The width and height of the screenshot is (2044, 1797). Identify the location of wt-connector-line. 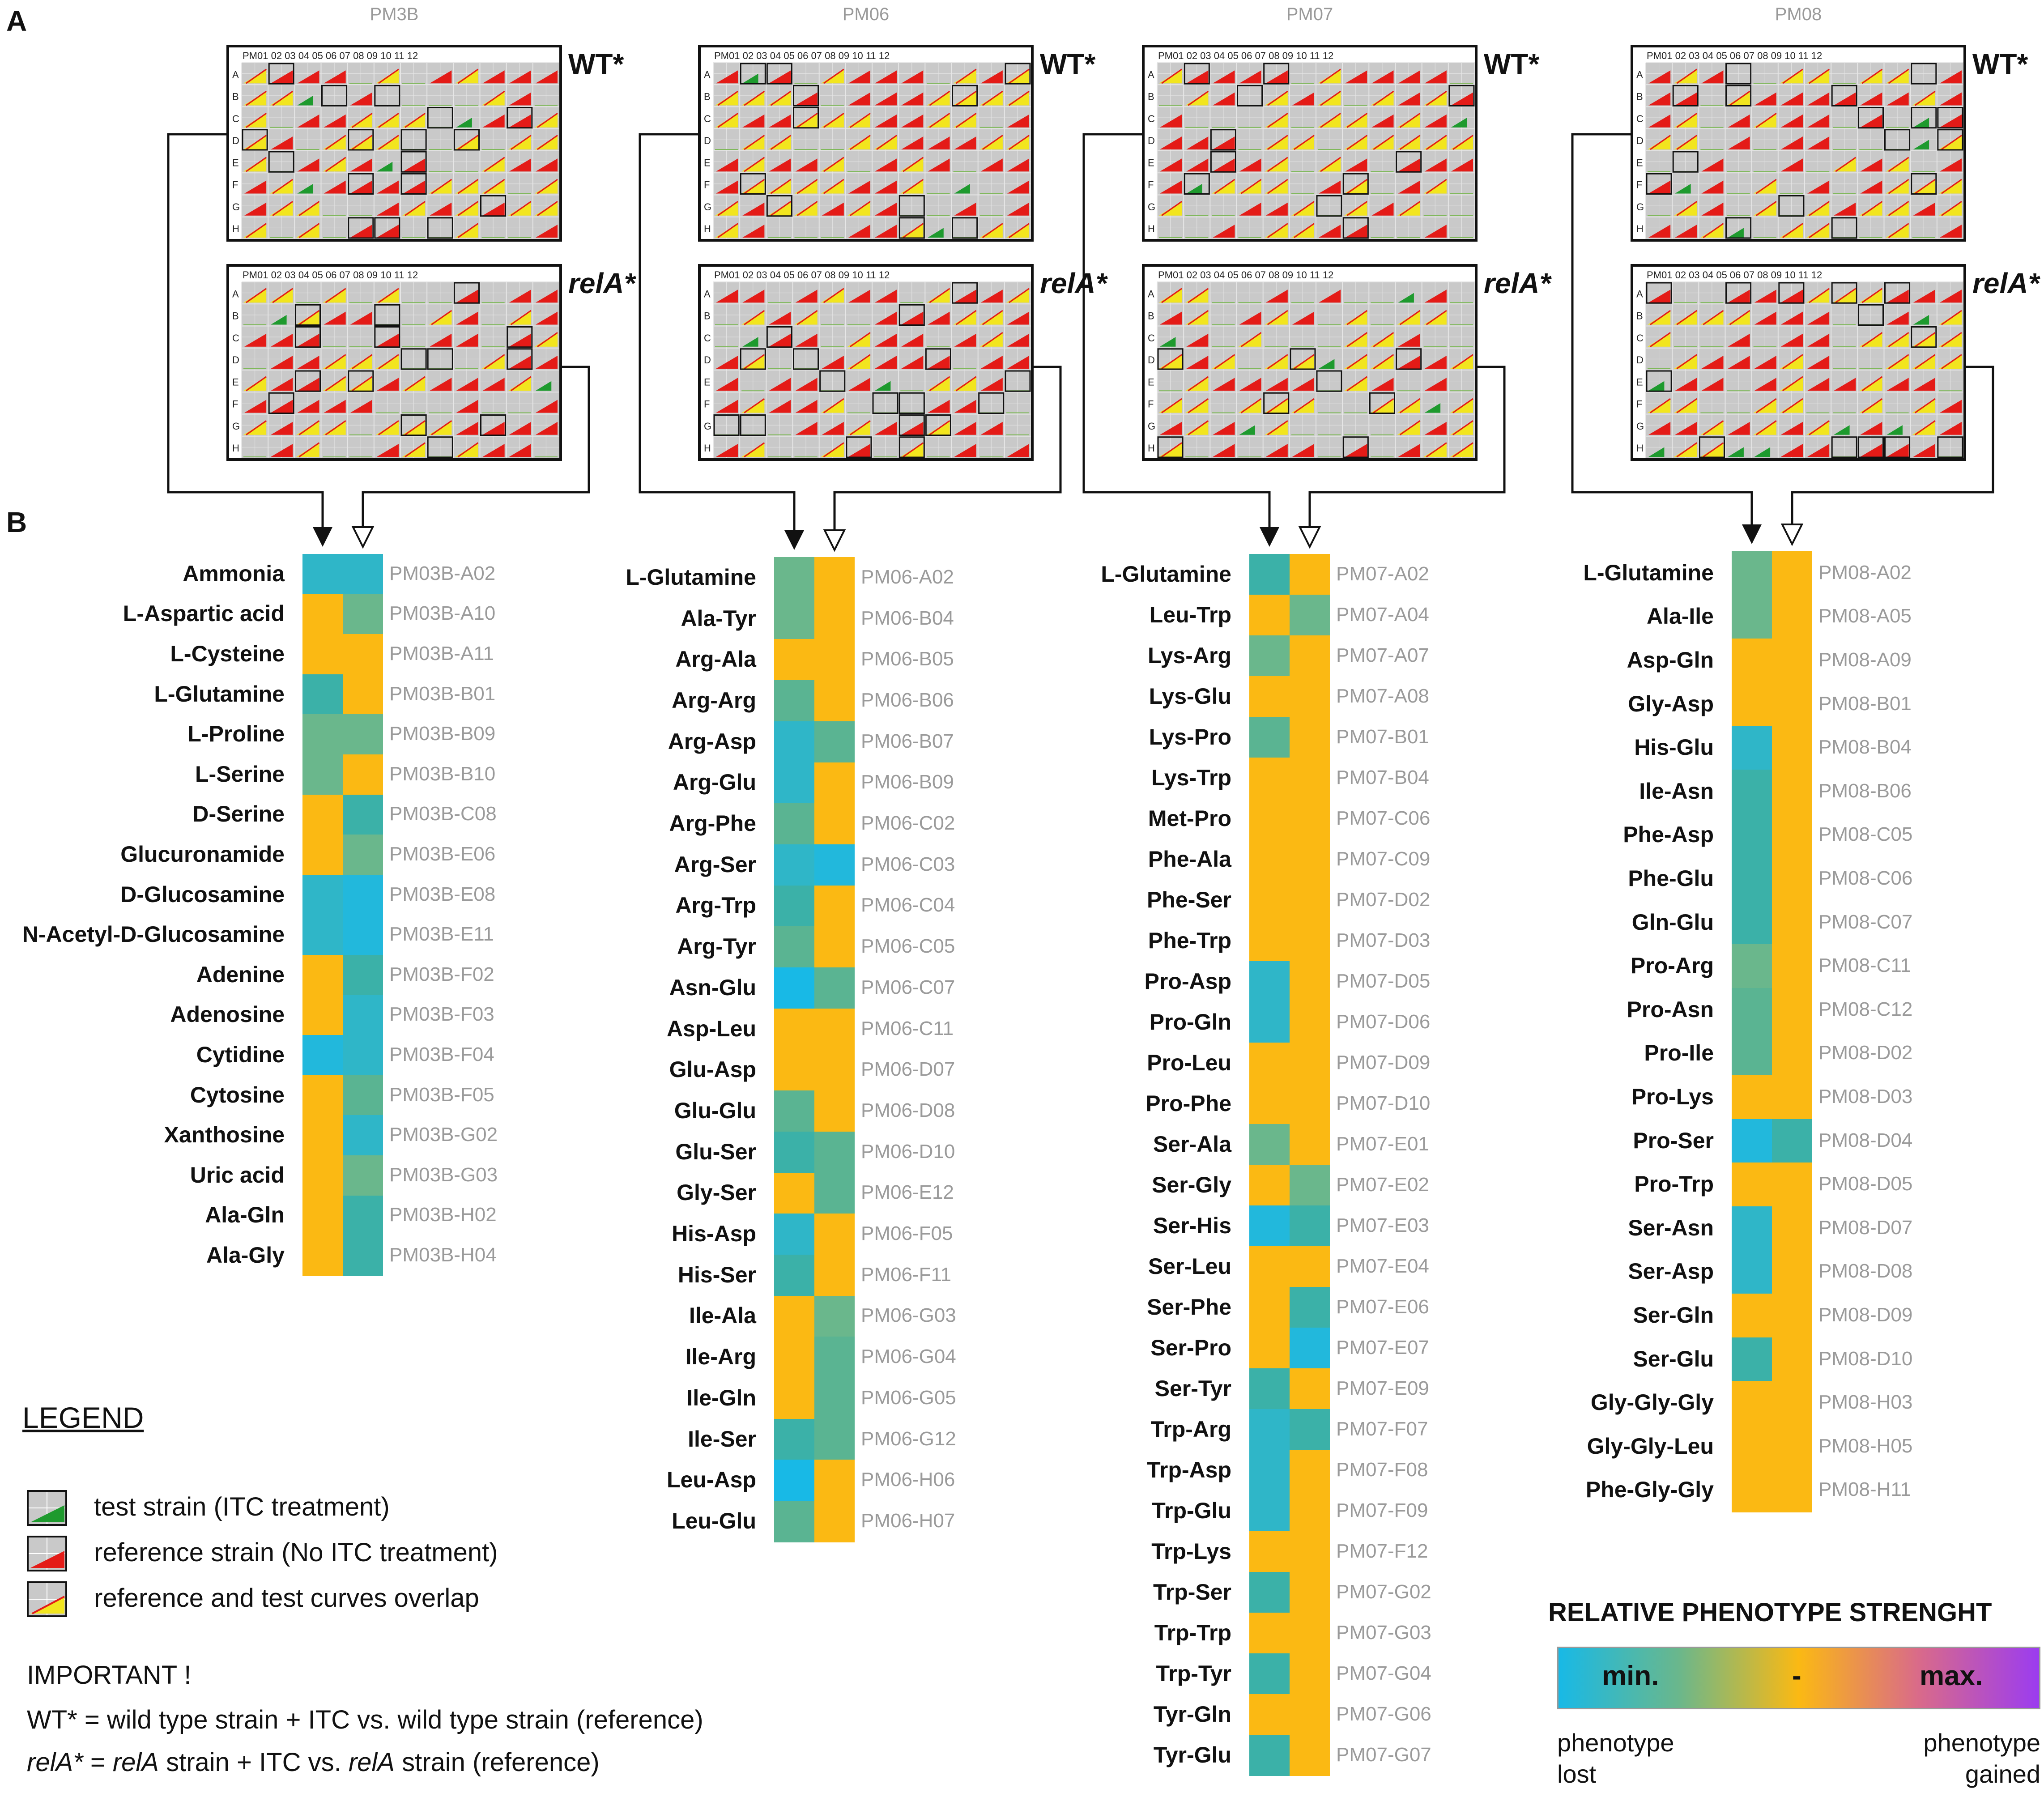
(1176, 330).